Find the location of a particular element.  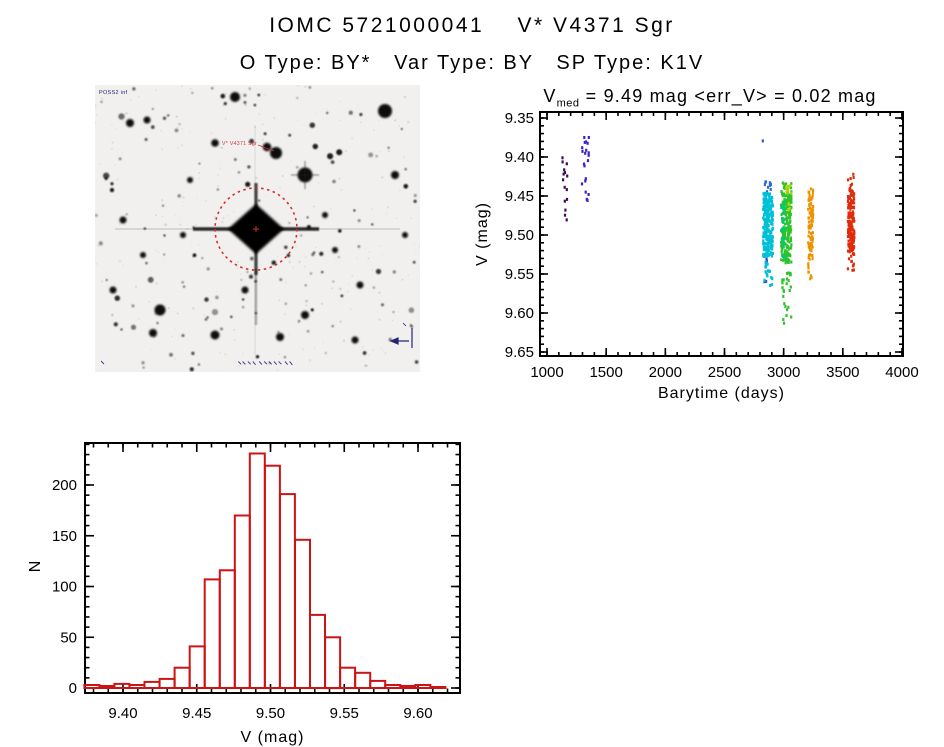

scatter-x-tick-label: 2500 is located at coordinates (724, 372).